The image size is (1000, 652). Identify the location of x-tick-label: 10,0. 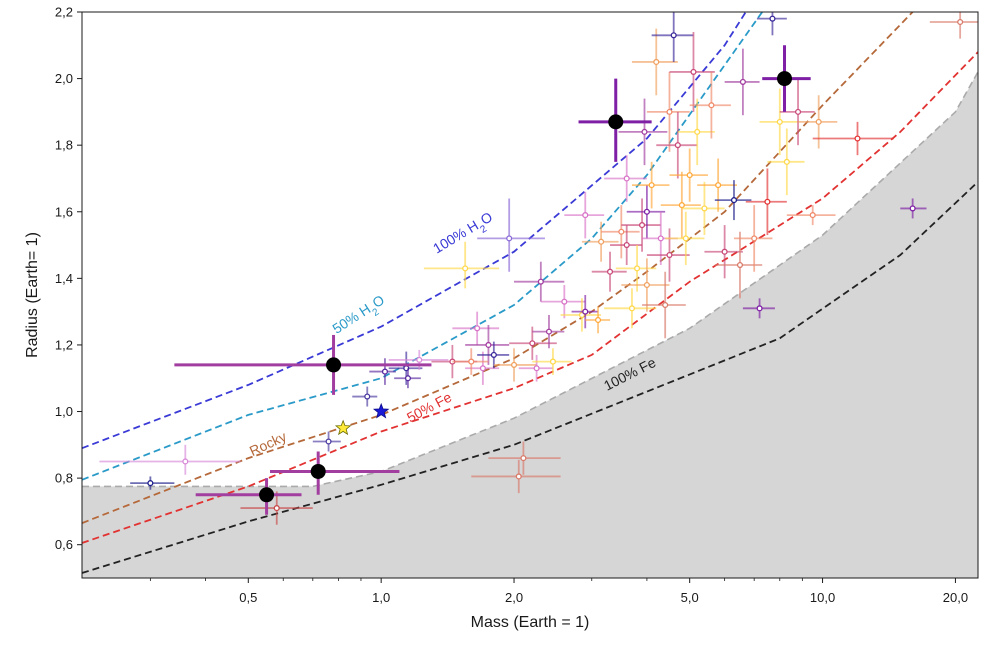
(822, 597).